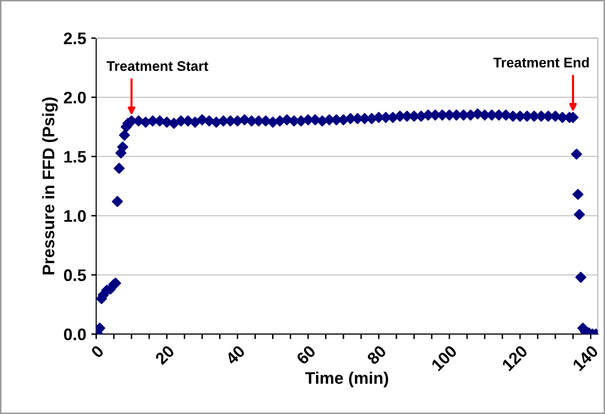  Describe the element at coordinates (75, 98) in the screenshot. I see `y-tick-label: 2.0` at that location.